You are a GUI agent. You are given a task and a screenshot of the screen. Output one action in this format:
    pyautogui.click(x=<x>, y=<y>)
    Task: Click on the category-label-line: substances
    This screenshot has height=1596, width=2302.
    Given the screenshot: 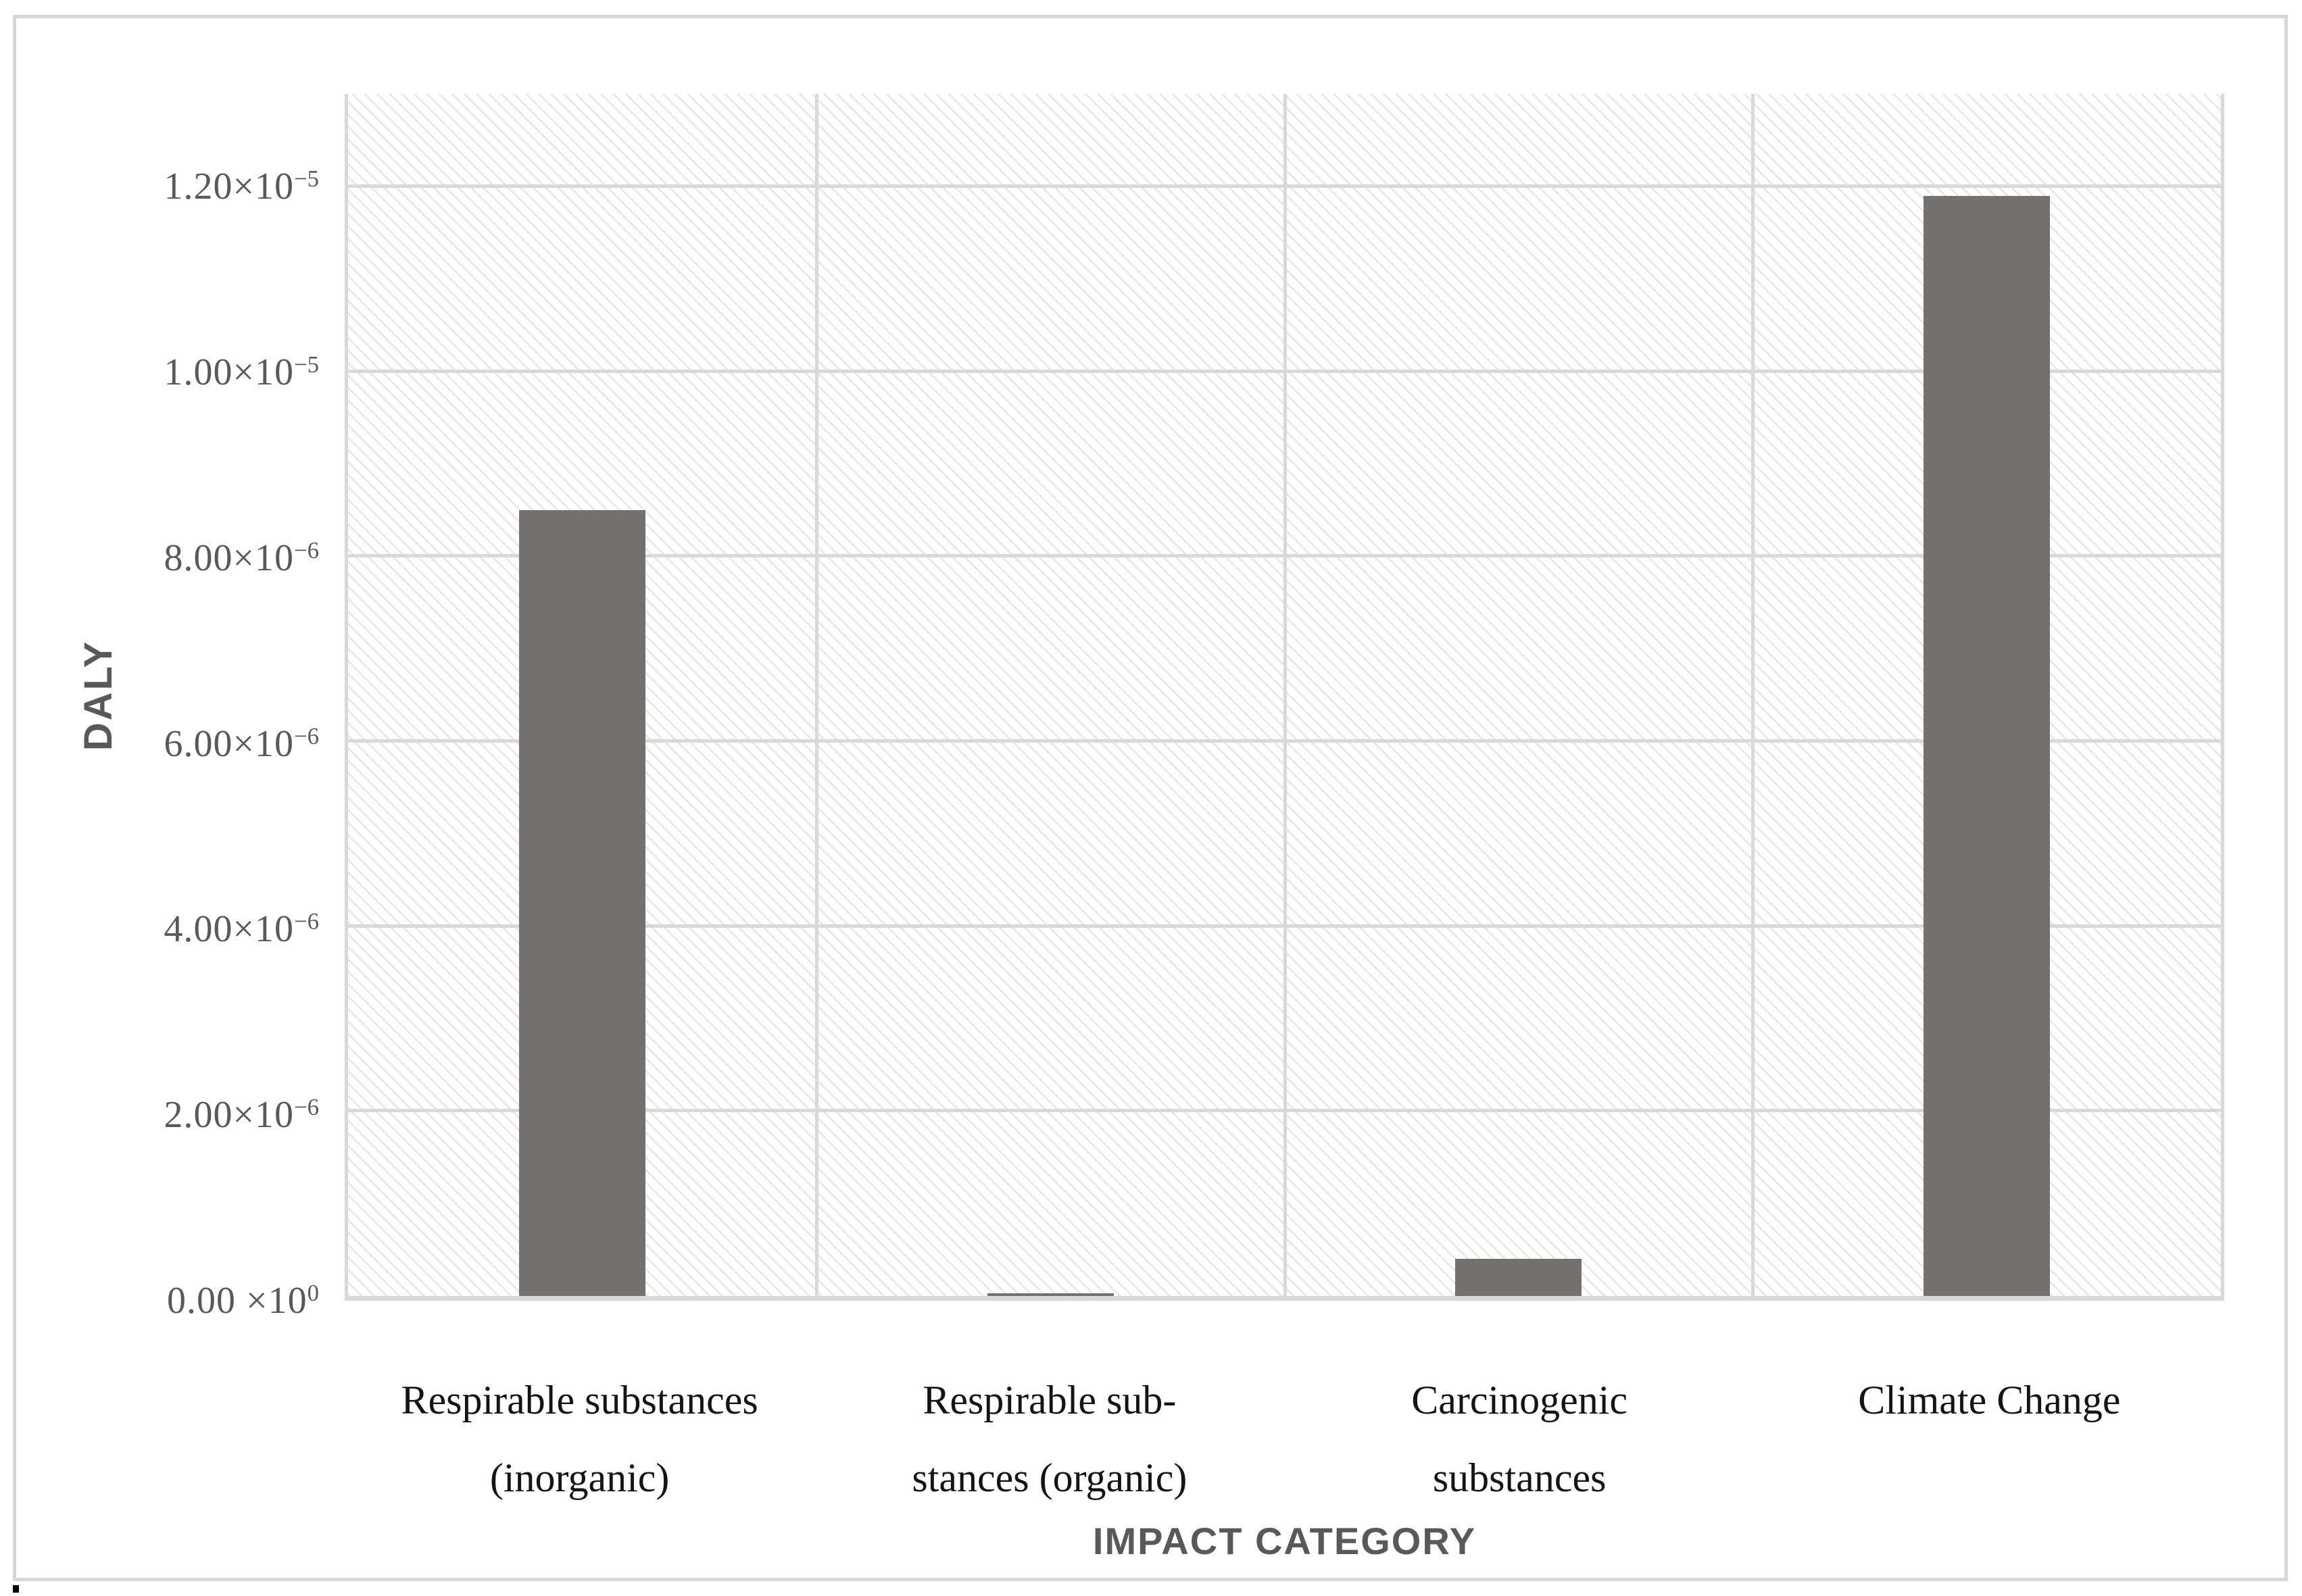 What is the action you would take?
    pyautogui.click(x=1519, y=1477)
    